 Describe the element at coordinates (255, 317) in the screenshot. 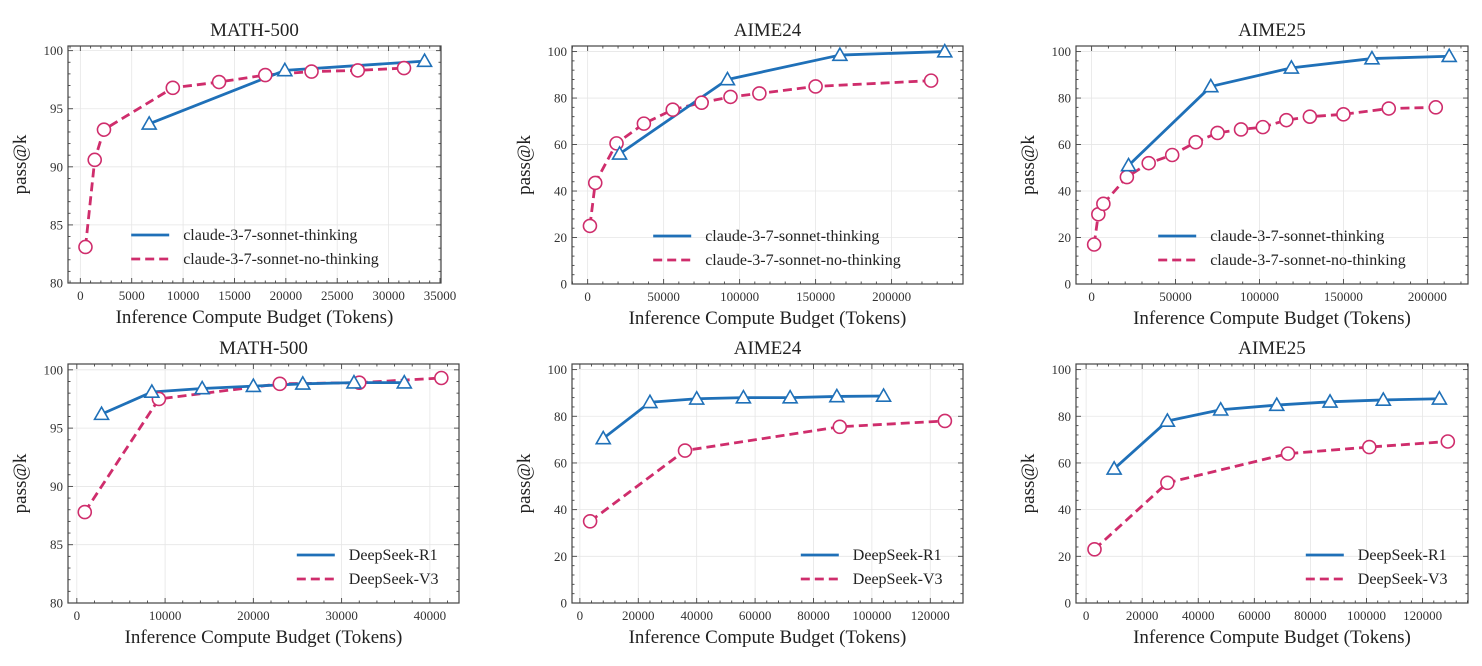

I see `x-axis-label: Inference Compute Budget (Tokens)` at that location.